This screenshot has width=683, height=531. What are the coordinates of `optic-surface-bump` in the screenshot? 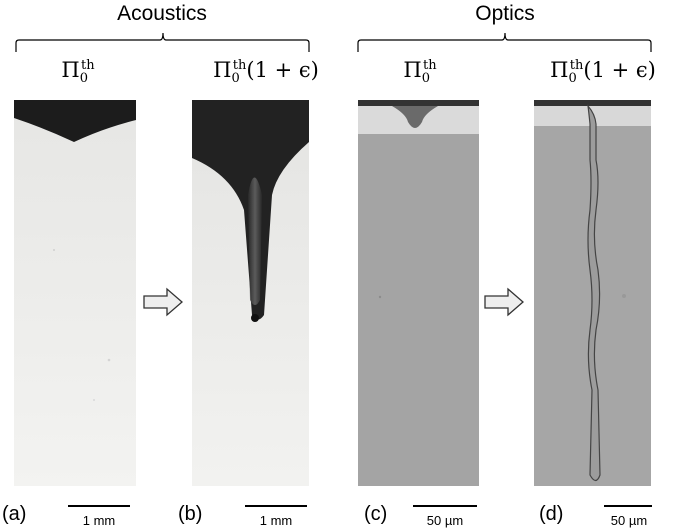 It's located at (415, 117).